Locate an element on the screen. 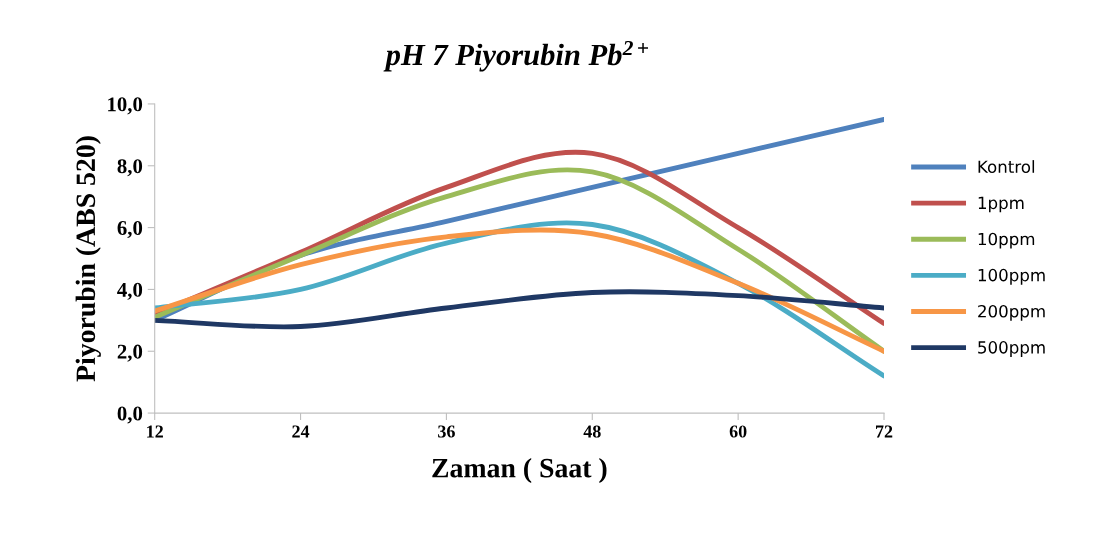 This screenshot has width=1105, height=533. y-tick-label: 6,0 is located at coordinates (130, 229).